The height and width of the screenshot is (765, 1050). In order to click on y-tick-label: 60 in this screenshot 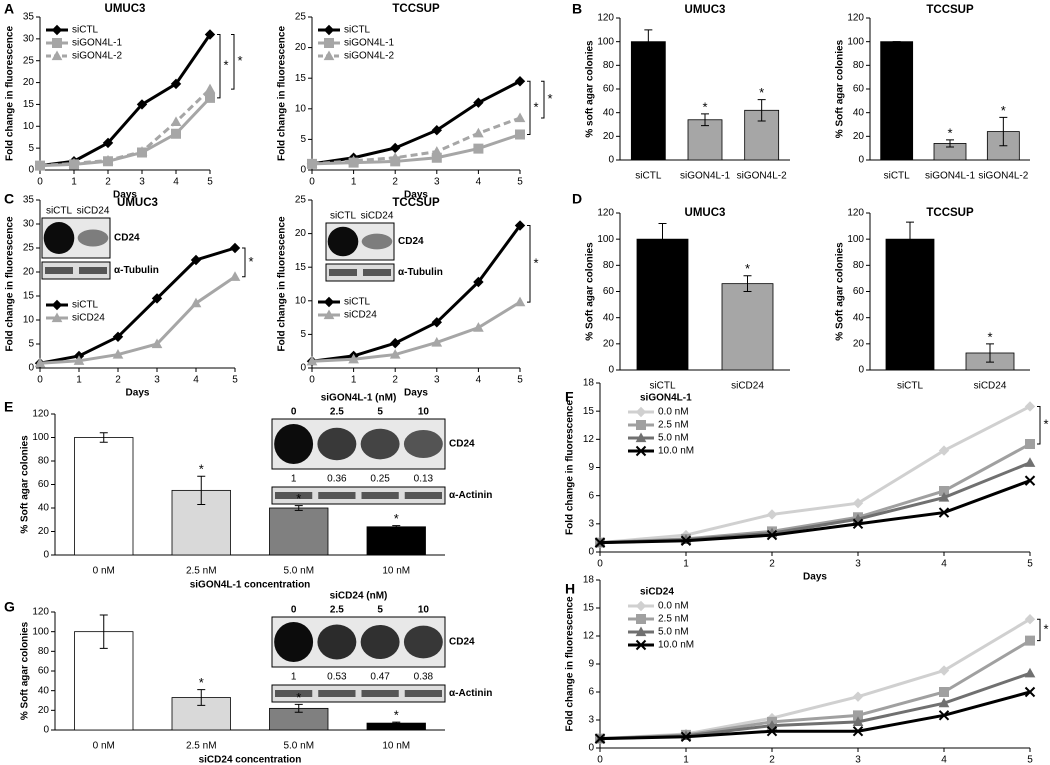, I will do `click(609, 291)`.